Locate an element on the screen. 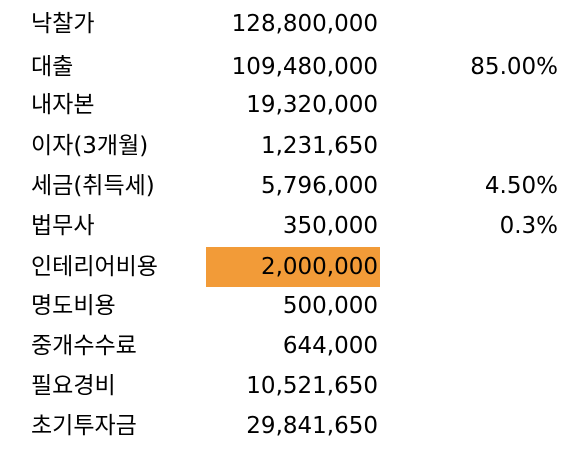 This screenshot has height=456, width=586. row-label: 대출 is located at coordinates (52, 67).